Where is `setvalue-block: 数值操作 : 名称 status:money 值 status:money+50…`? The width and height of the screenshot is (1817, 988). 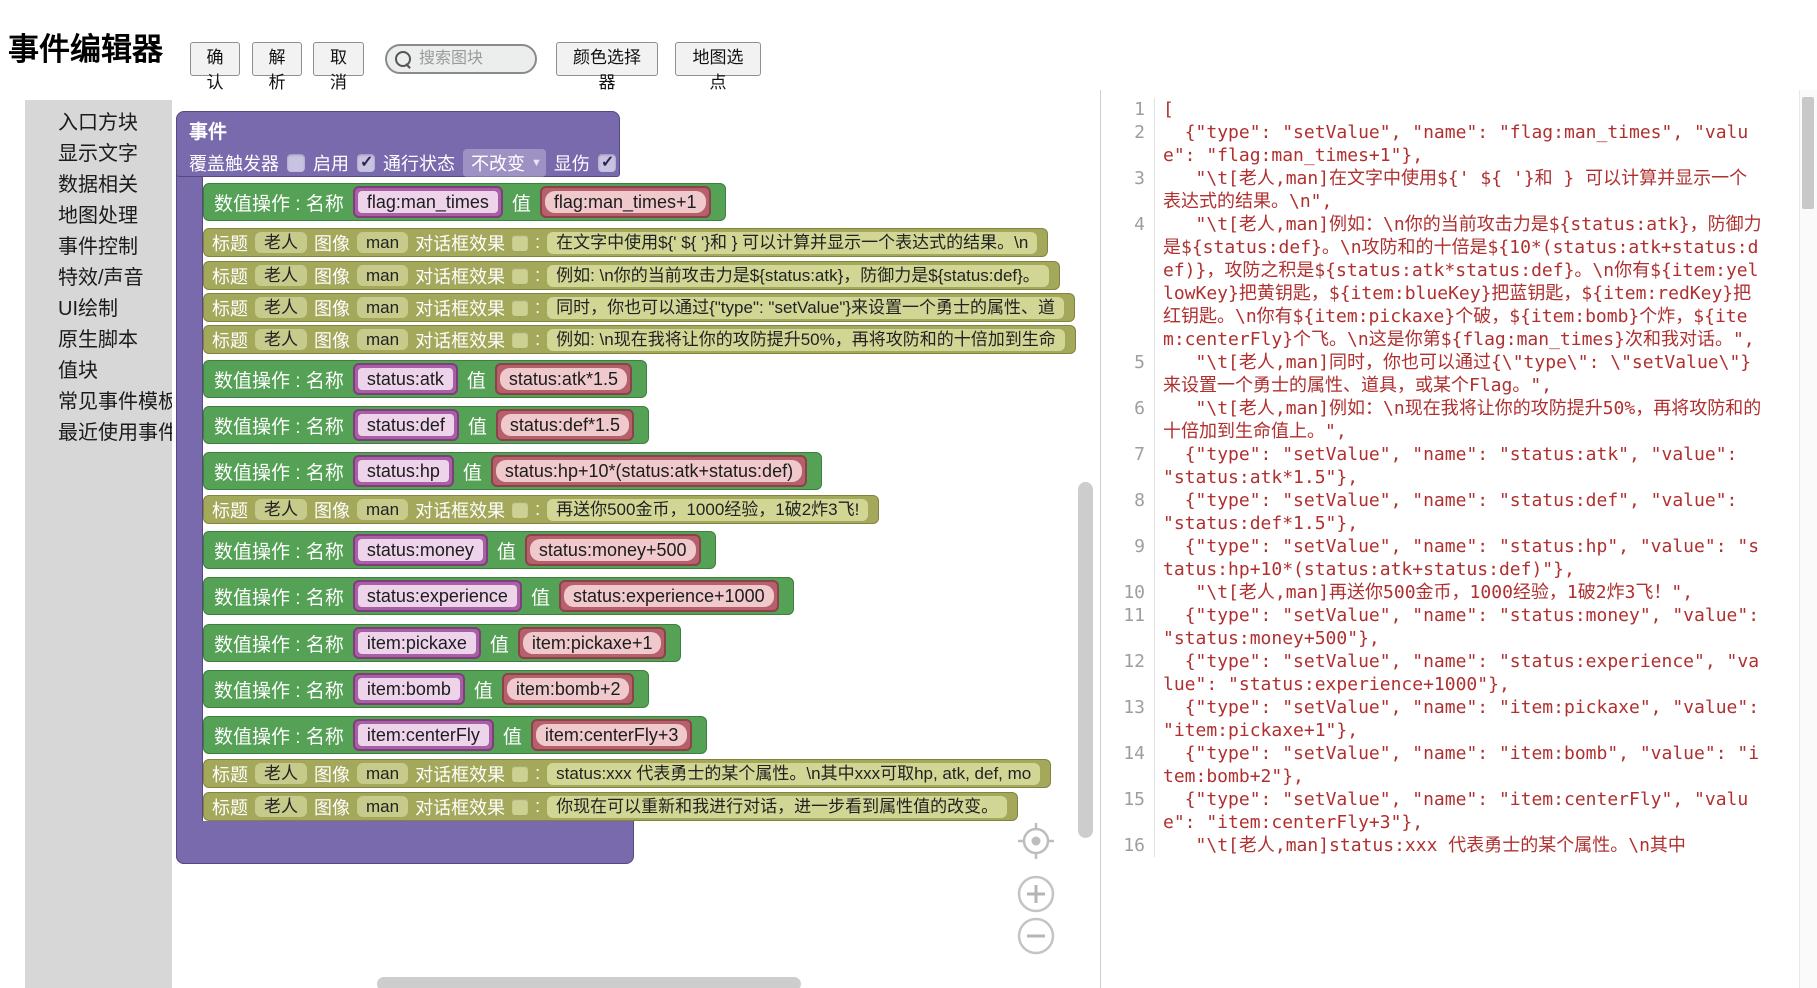 setvalue-block: 数值操作 : 名称 status:money 值 status:money+50… is located at coordinates (459, 550).